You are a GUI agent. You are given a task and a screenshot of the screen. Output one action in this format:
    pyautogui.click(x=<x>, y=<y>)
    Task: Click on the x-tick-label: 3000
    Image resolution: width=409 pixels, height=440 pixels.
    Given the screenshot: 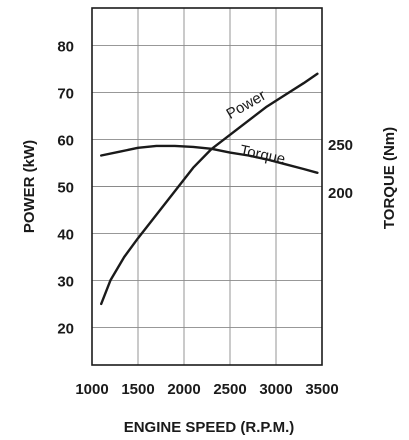 What is the action you would take?
    pyautogui.click(x=275, y=389)
    